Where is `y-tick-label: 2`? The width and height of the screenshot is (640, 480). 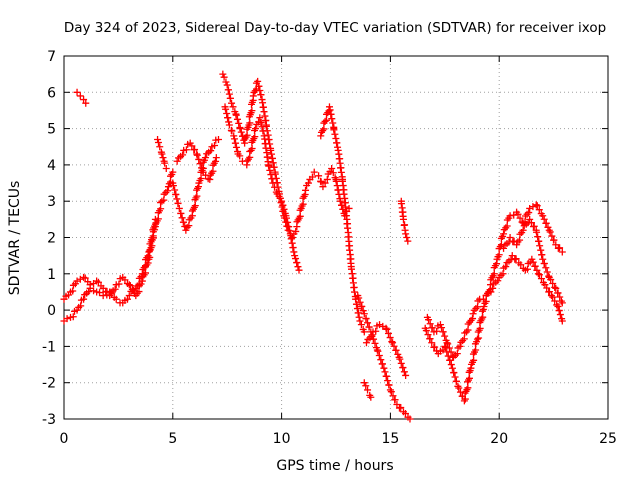 y-tick-label: 2 is located at coordinates (51, 239).